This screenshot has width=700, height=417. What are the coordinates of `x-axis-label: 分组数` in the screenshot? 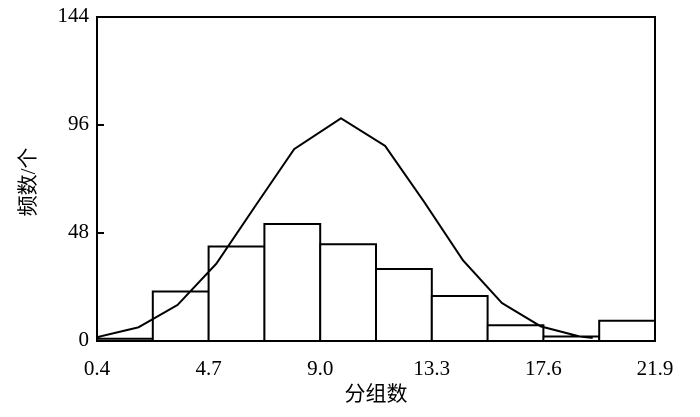 It's located at (376, 394).